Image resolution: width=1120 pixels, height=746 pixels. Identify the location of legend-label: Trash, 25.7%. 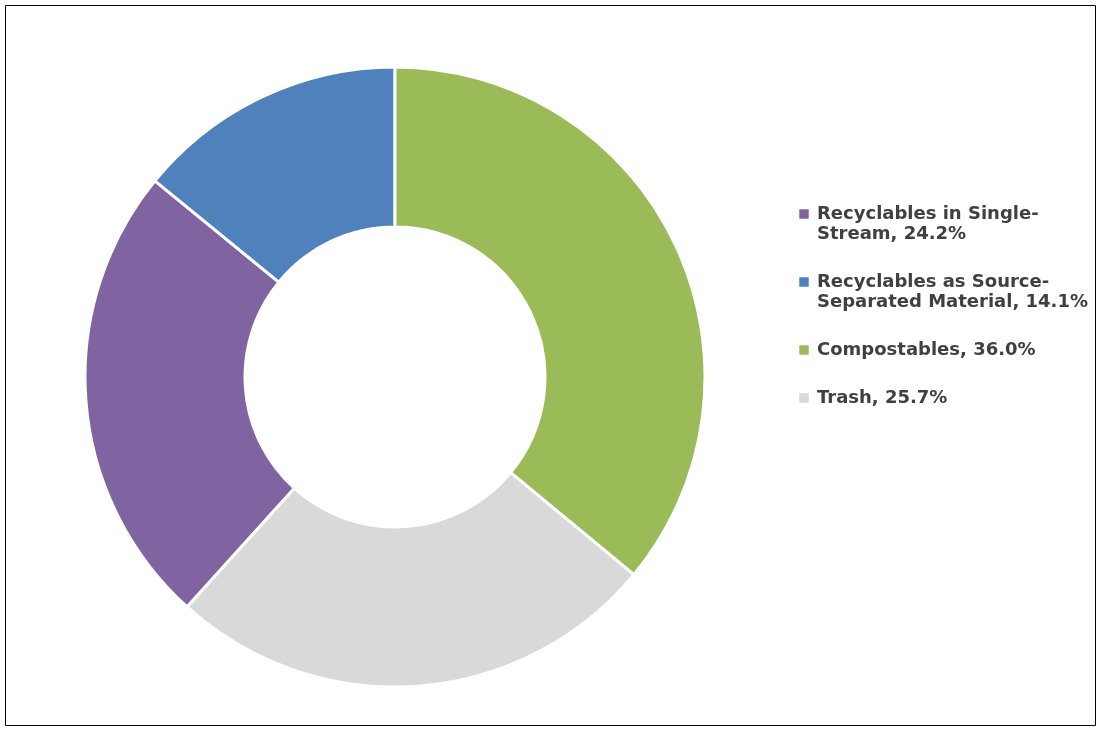
(882, 396).